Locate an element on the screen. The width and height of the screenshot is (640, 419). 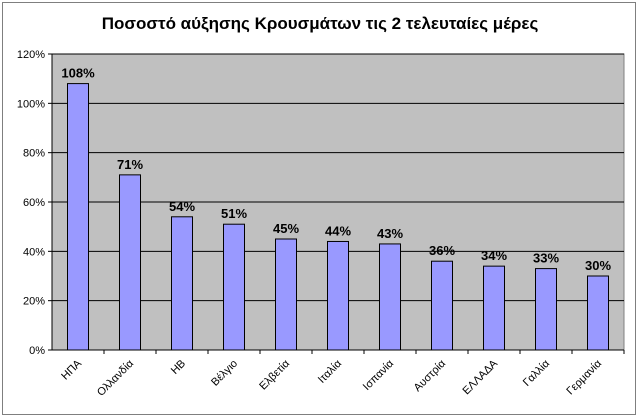
data-label: 45% is located at coordinates (286, 228).